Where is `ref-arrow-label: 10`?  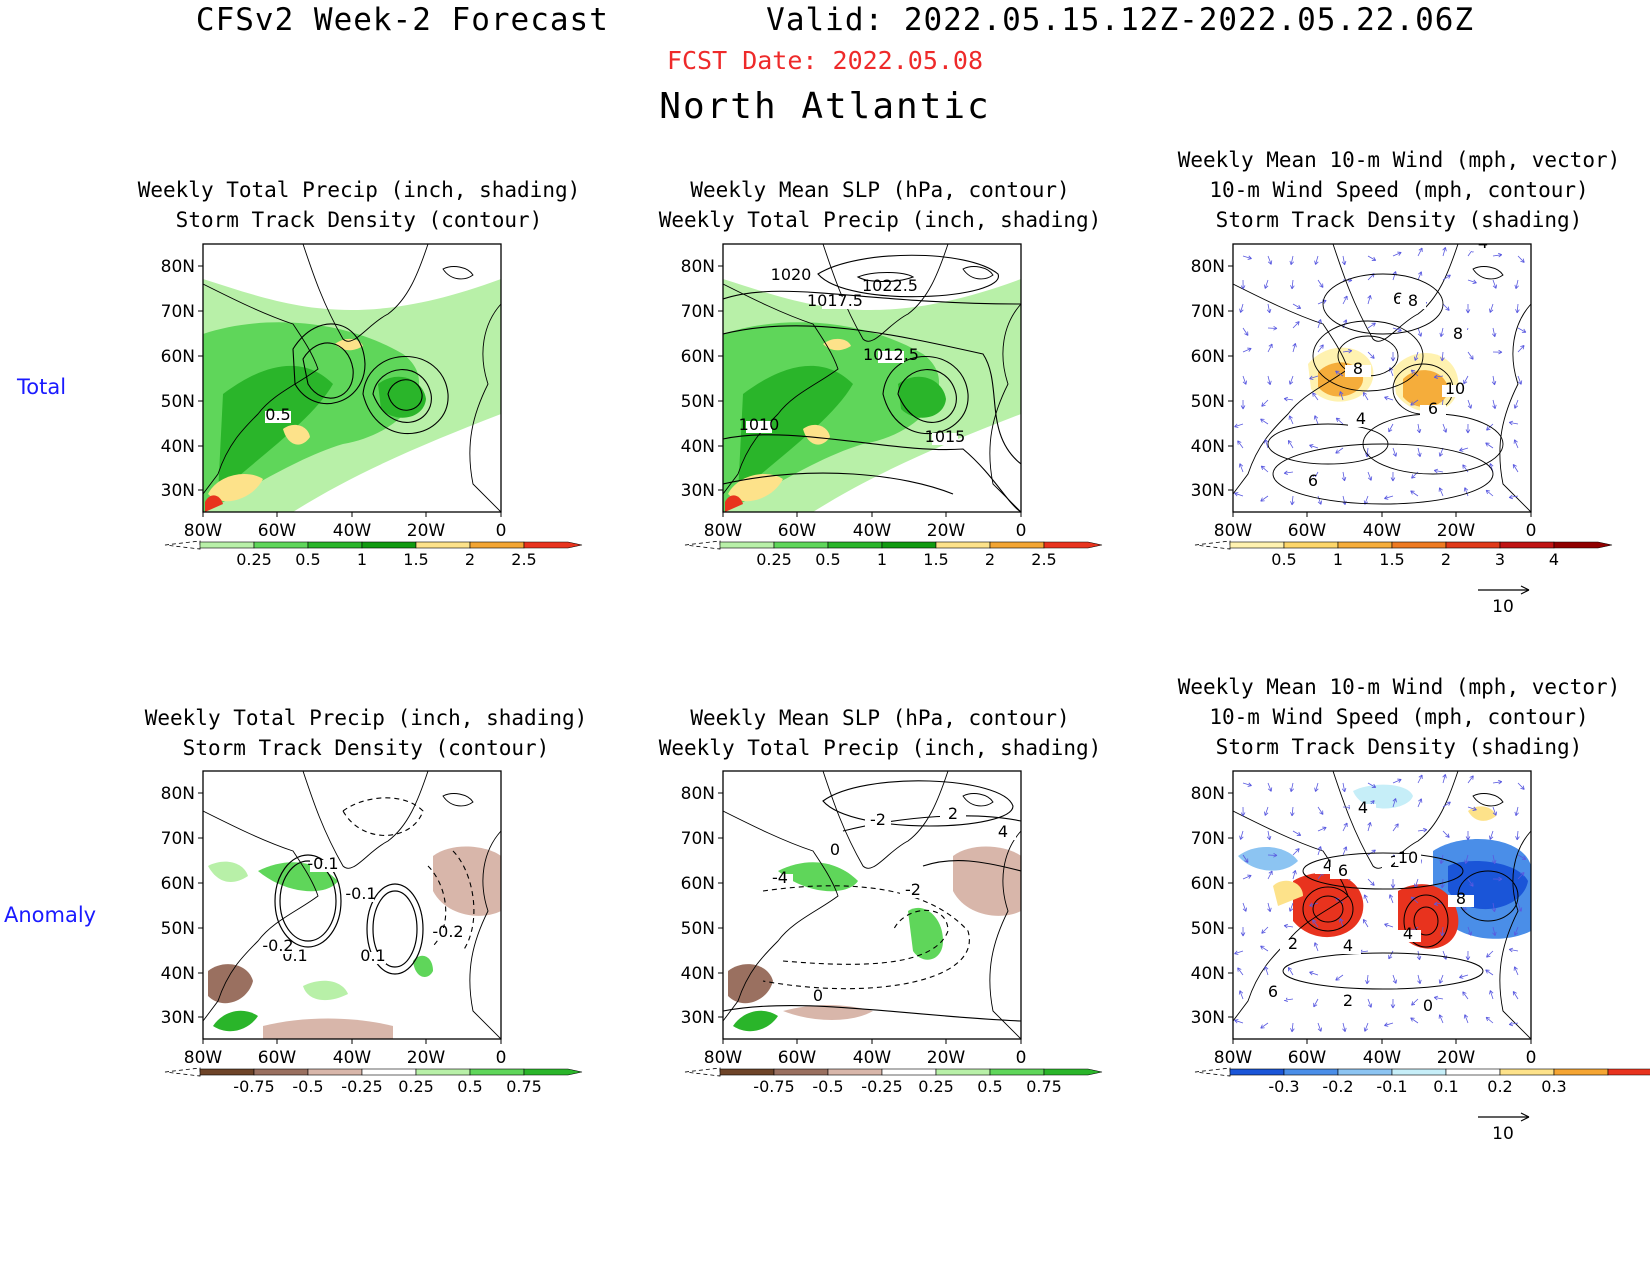
ref-arrow-label: 10 is located at coordinates (1503, 607).